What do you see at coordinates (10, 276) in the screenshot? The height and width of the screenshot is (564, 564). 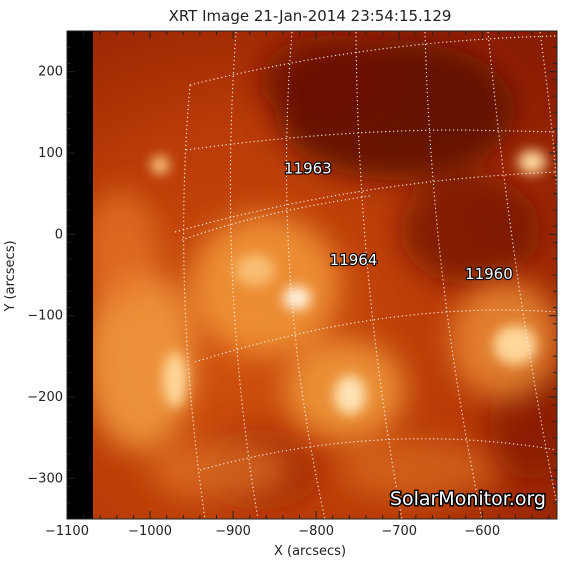 I see `y-axis-title: Y (arcsecs)` at bounding box center [10, 276].